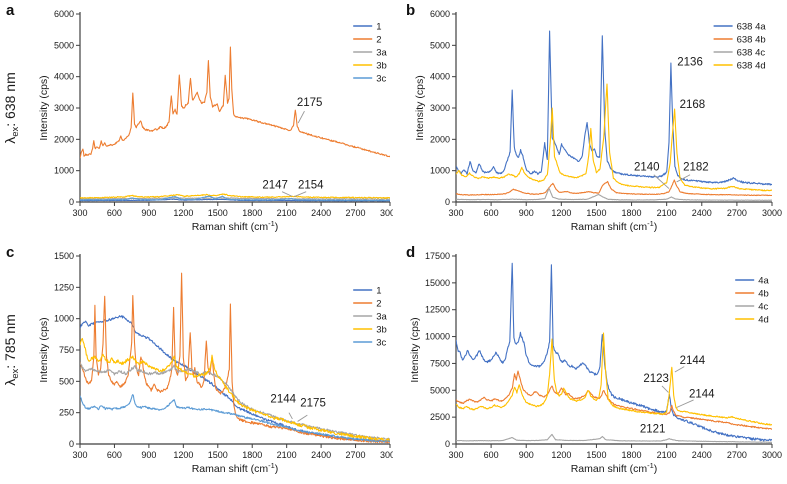 This screenshot has height=484, width=787. What do you see at coordinates (64, 287) in the screenshot?
I see `y-tick-label: 1250` at bounding box center [64, 287].